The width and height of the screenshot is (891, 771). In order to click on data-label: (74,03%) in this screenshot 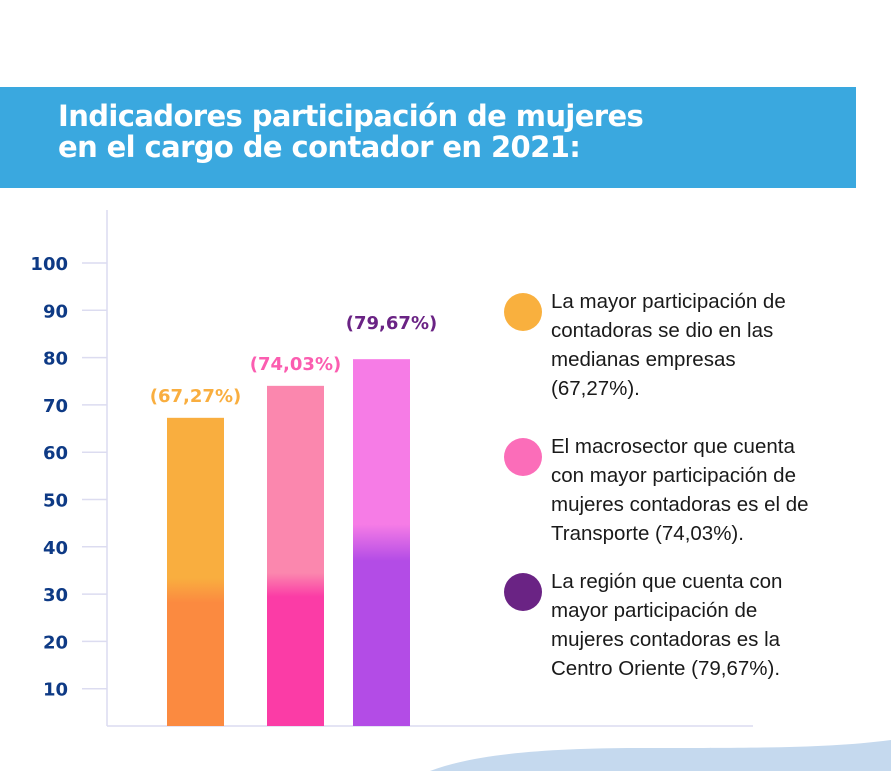, I will do `click(295, 364)`.